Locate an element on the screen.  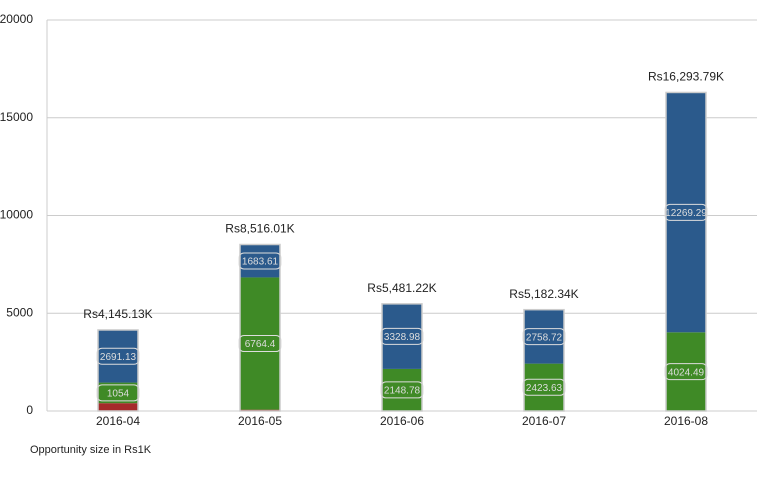
segment-label: 12269.29 is located at coordinates (686, 213).